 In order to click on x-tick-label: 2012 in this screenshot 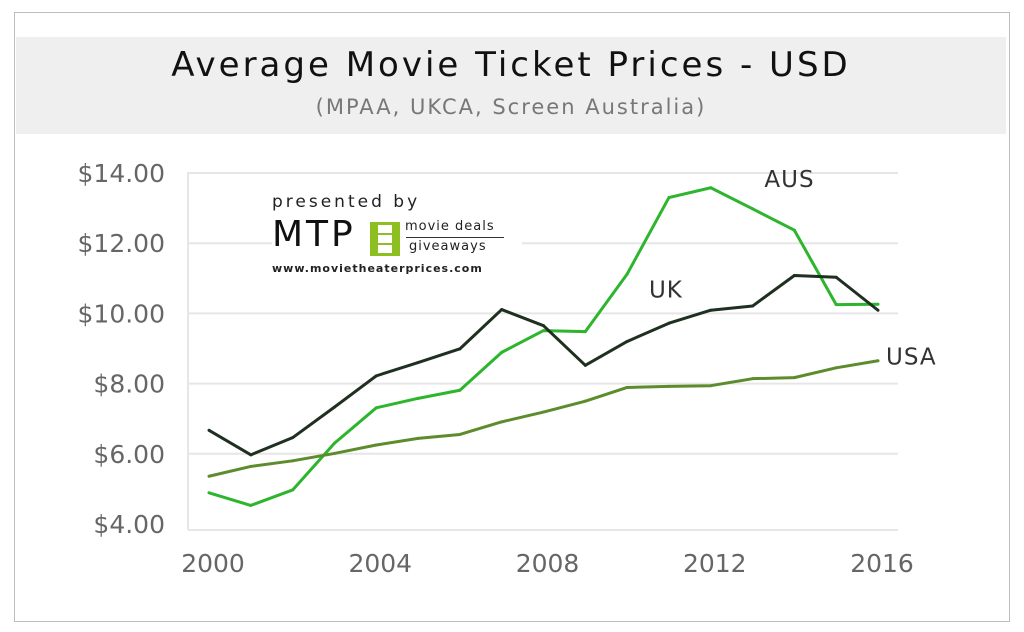, I will do `click(715, 563)`.